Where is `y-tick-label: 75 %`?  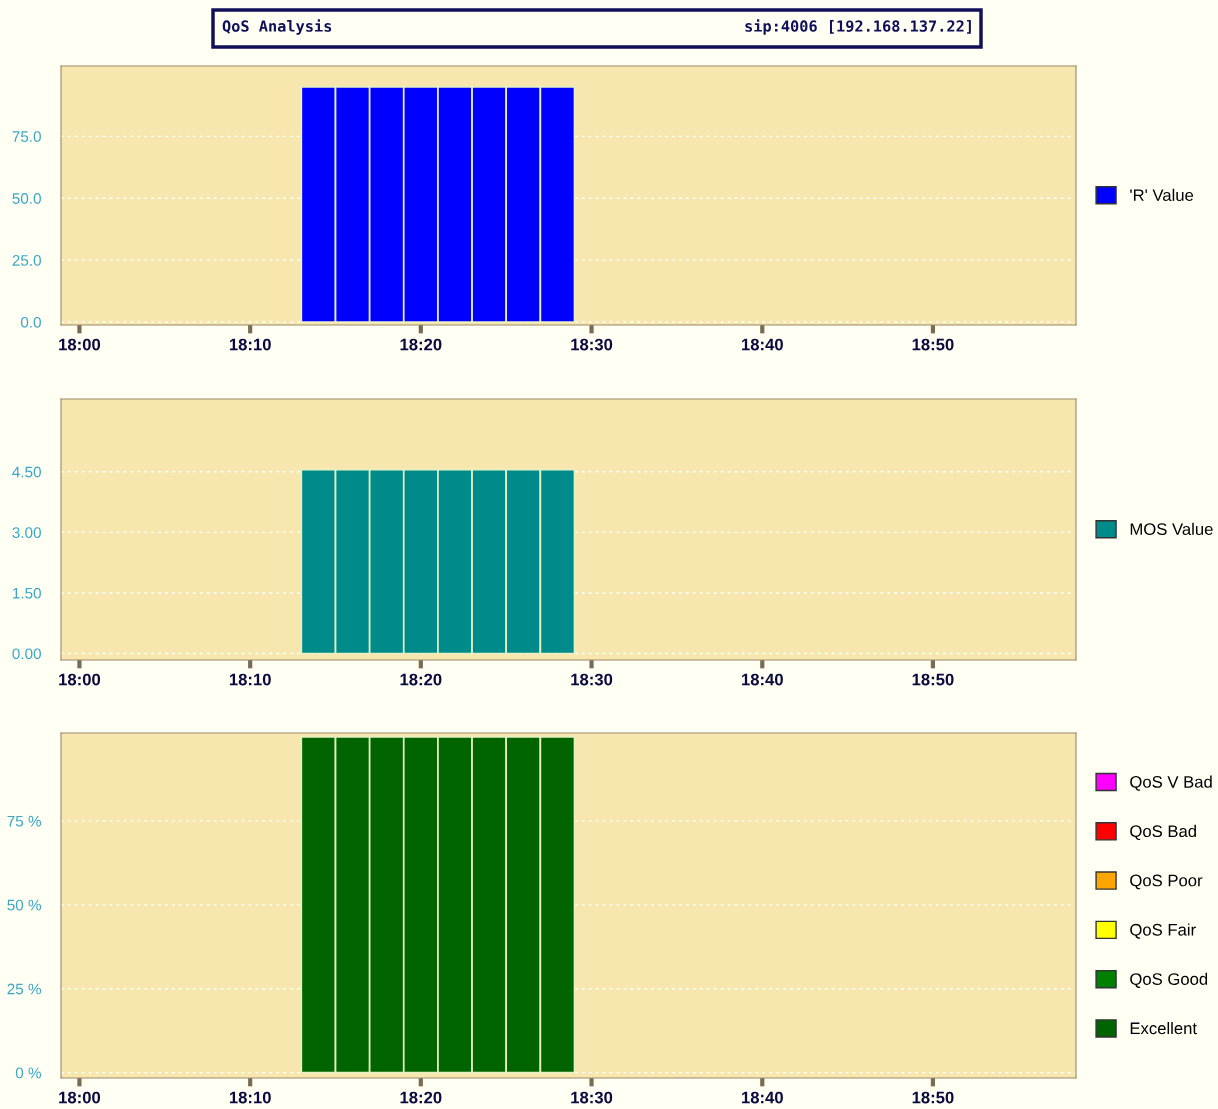 y-tick-label: 75 % is located at coordinates (24, 821).